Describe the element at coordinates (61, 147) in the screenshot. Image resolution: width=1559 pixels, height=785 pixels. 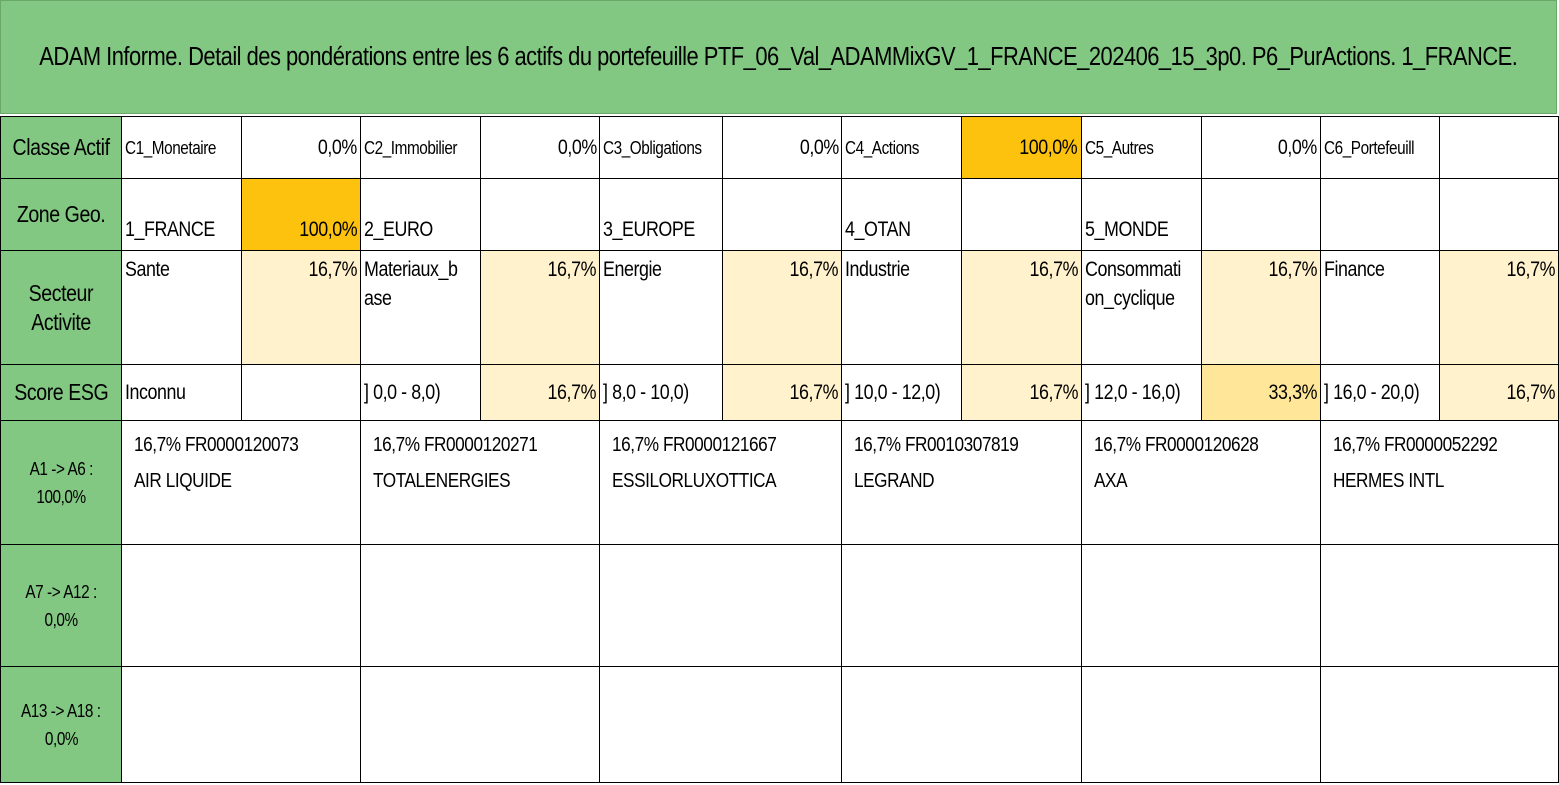
I see `classe-actif-header: Classe Actif` at that location.